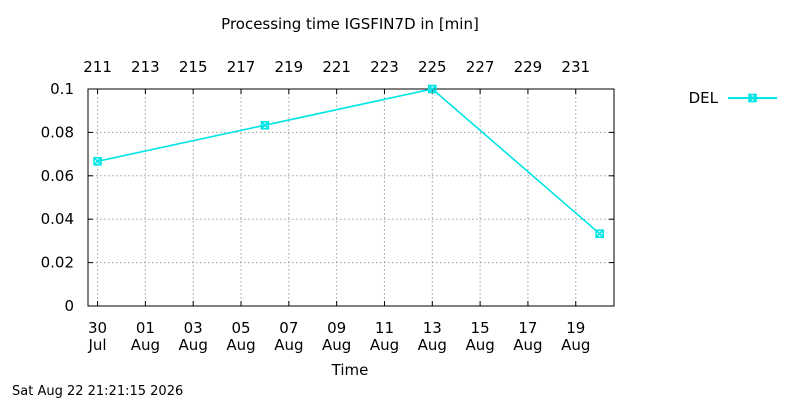 Image resolution: width=800 pixels, height=400 pixels. Describe the element at coordinates (97, 328) in the screenshot. I see `x-tick-label-day: 30` at that location.